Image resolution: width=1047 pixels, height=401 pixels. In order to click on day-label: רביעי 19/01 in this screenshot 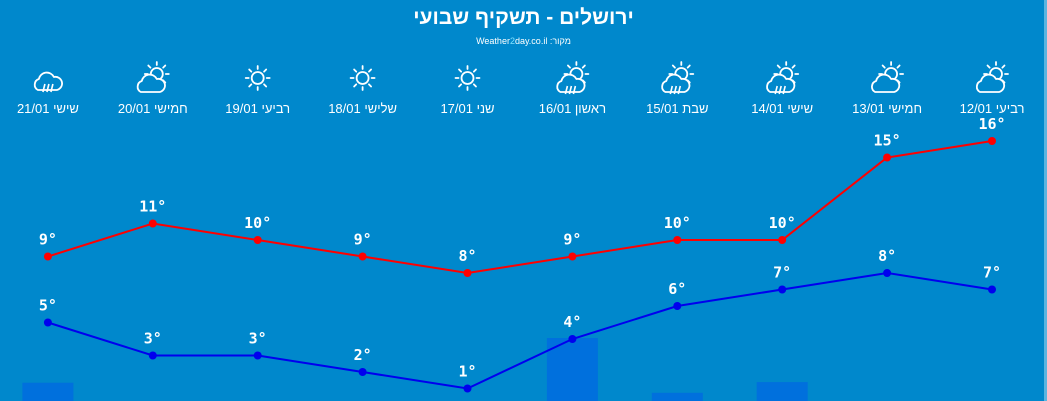, I will do `click(257, 108)`.